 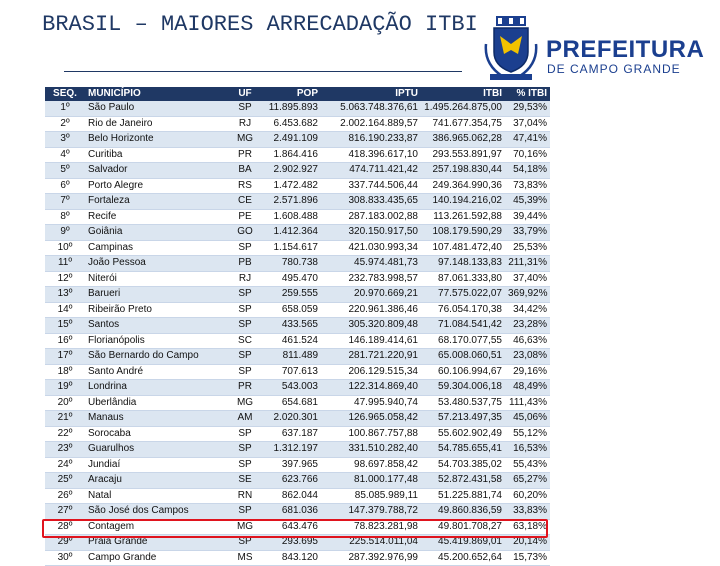 I want to click on table-cell: 637.187, so click(x=293, y=434).